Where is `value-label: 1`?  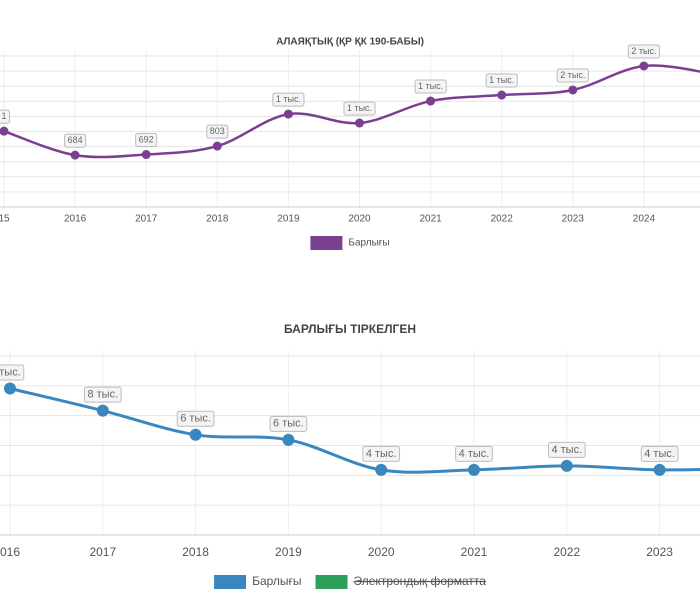
value-label: 1 is located at coordinates (5, 116).